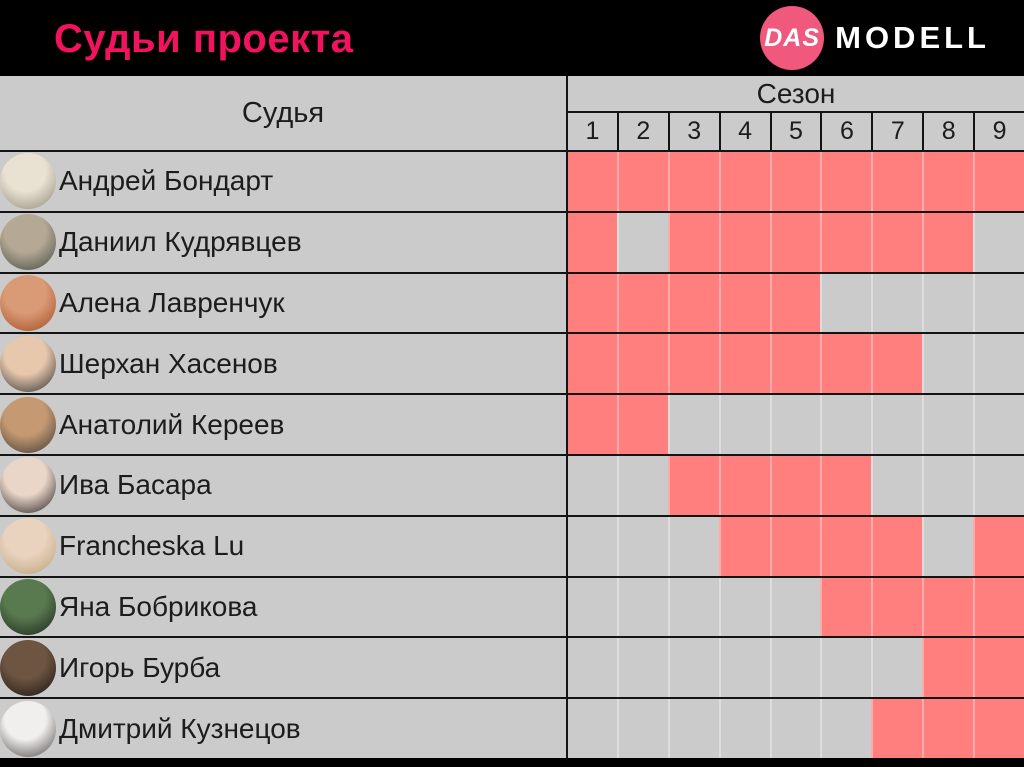 The height and width of the screenshot is (767, 1024). I want to click on bottom-black-strip, so click(512, 762).